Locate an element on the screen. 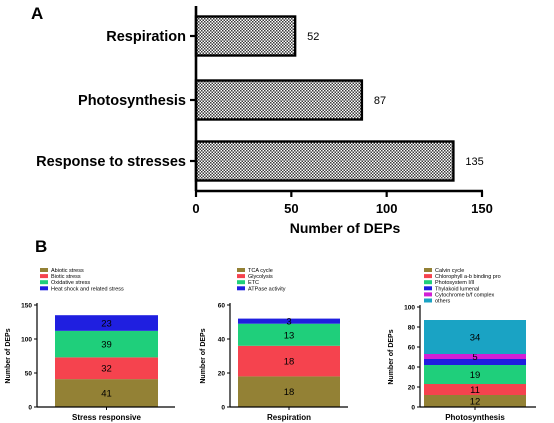 This screenshot has height=423, width=554. segment-label: 39 is located at coordinates (106, 345).